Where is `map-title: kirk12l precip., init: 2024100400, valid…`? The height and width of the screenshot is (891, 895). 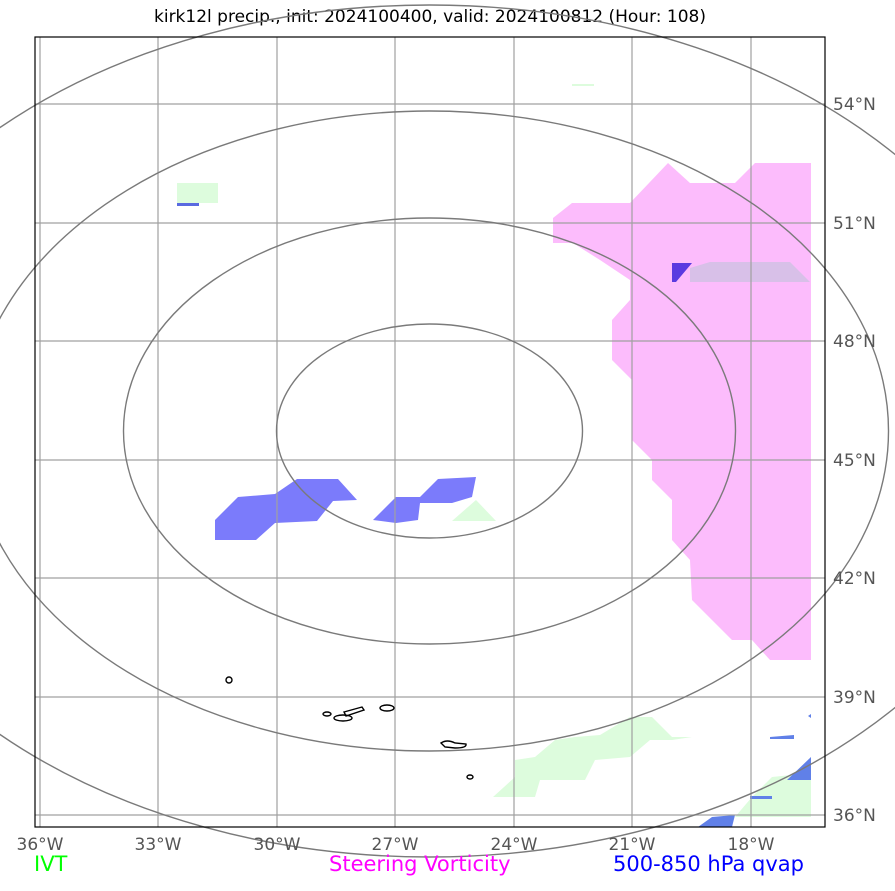
map-title: kirk12l precip., init: 2024100400, valid… is located at coordinates (430, 17).